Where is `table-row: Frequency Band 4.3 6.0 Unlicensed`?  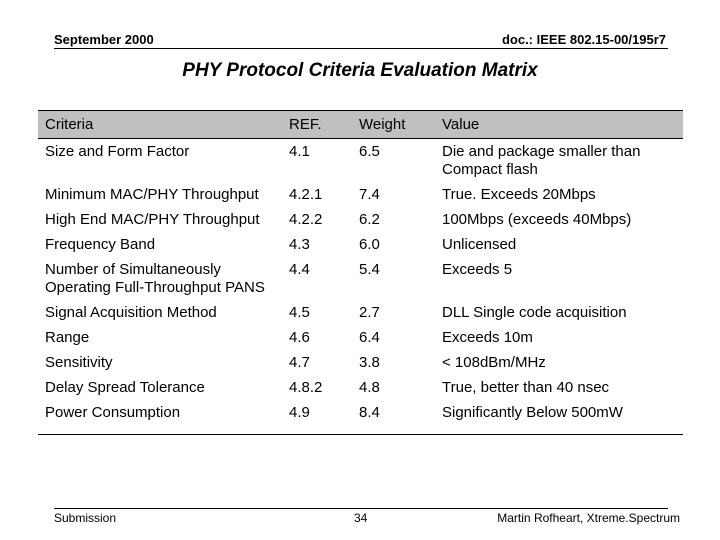
table-row: Frequency Band 4.3 6.0 Unlicensed is located at coordinates (360, 244).